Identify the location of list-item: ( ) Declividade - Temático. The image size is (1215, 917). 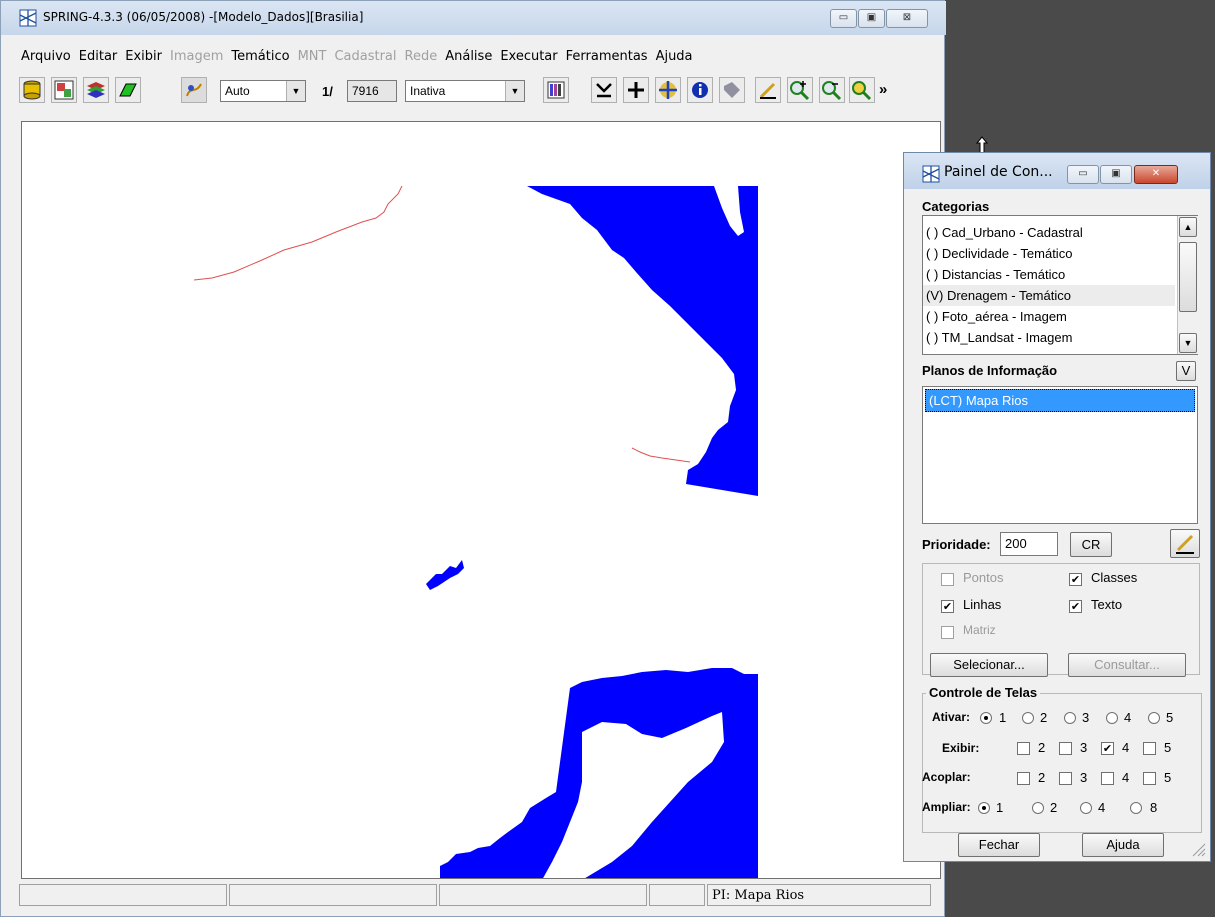
(999, 253).